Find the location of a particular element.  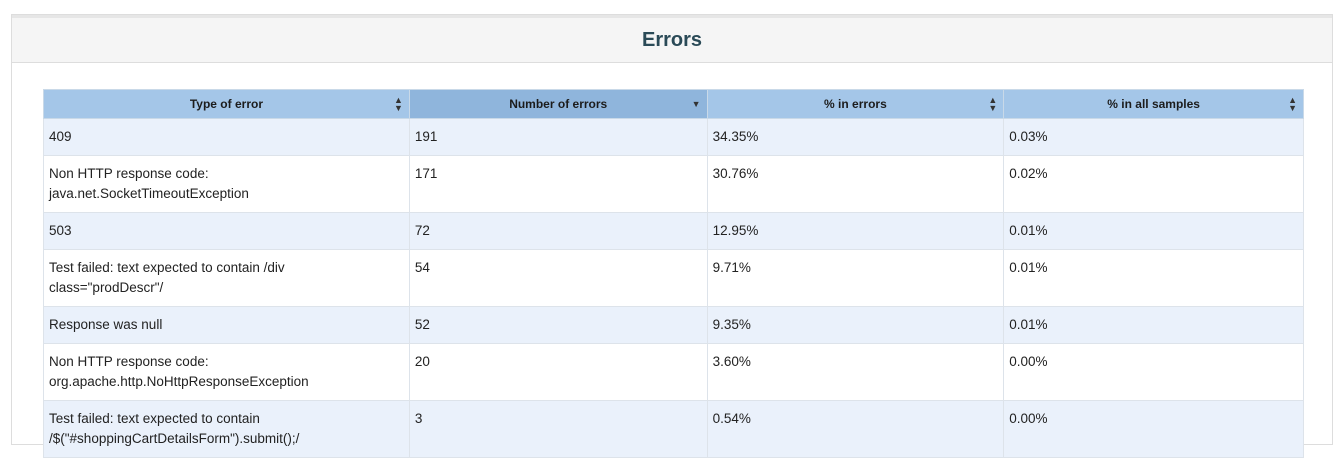

sort-desc-icon: ▼ is located at coordinates (696, 104).